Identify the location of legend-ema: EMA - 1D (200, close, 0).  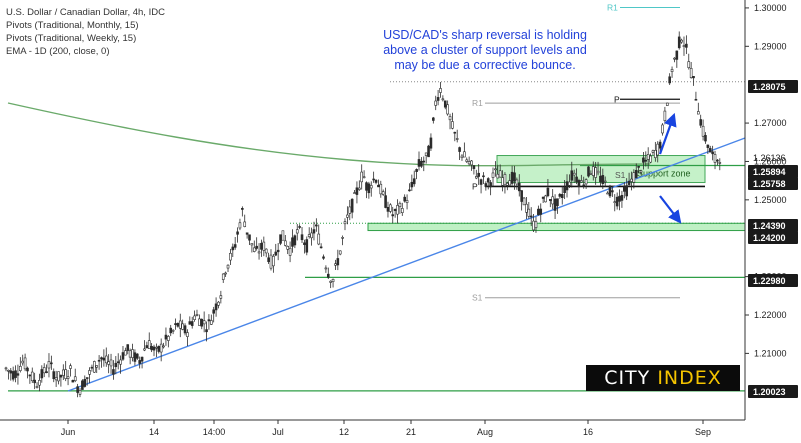
(58, 51).